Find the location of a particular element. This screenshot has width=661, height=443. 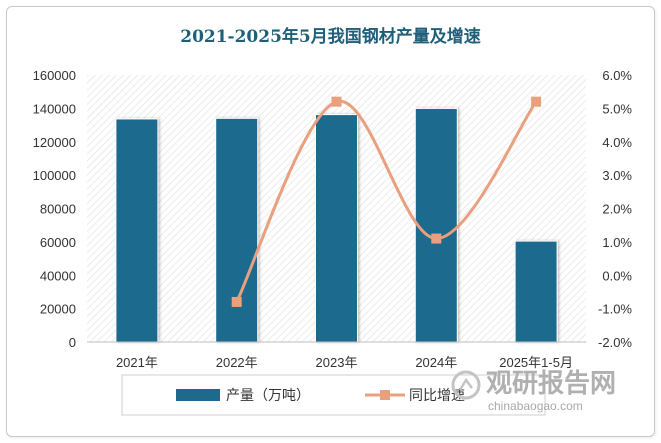

y-left-tick-label: 80000 is located at coordinates (58, 209).